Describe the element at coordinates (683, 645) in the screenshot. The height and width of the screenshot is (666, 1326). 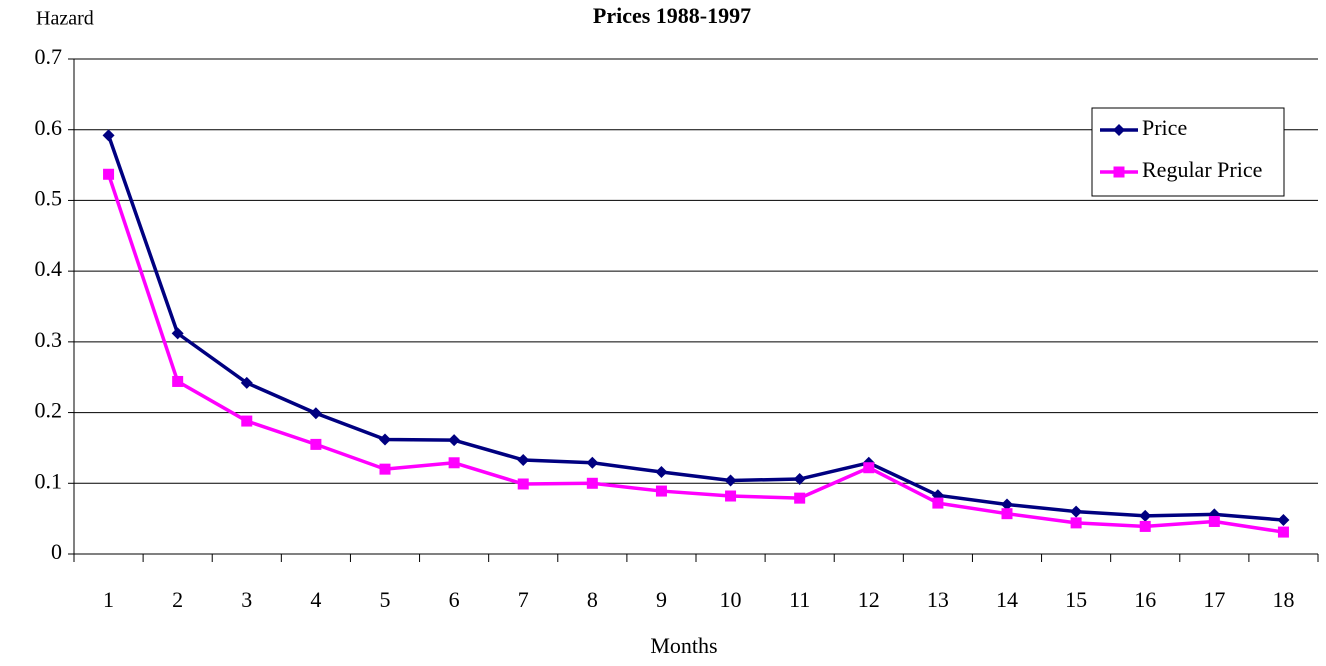
I see `x-axis-label: Months` at that location.